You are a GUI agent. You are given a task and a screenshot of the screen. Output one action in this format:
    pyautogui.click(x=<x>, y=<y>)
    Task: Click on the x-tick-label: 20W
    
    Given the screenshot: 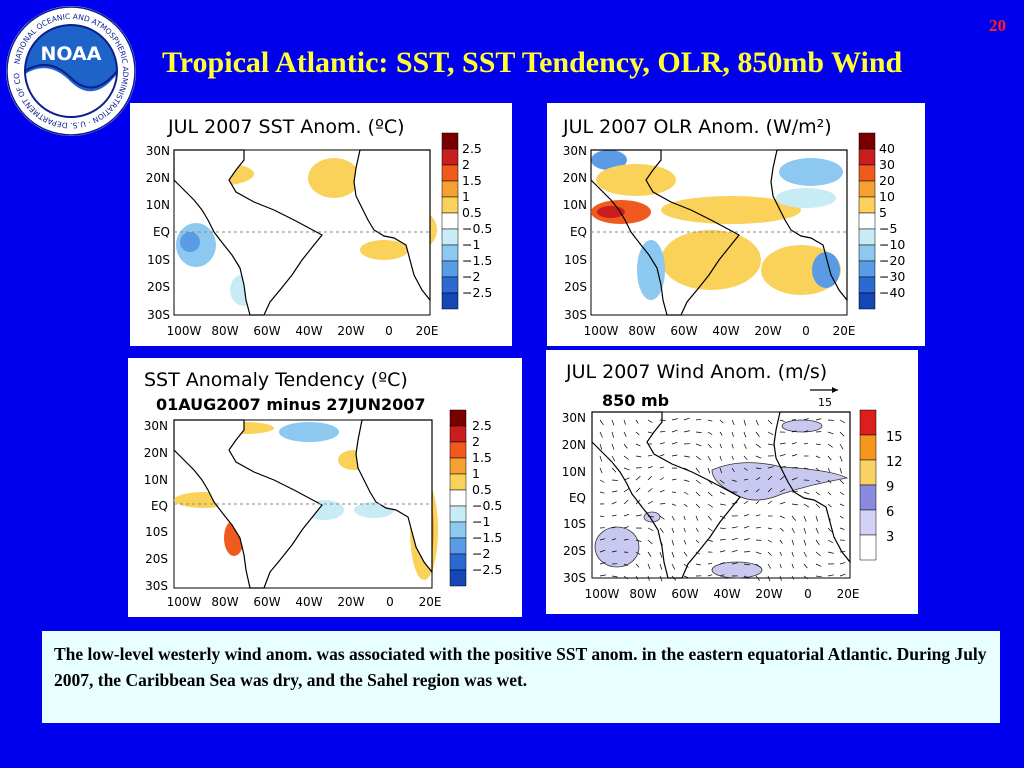 What is the action you would take?
    pyautogui.click(x=767, y=331)
    